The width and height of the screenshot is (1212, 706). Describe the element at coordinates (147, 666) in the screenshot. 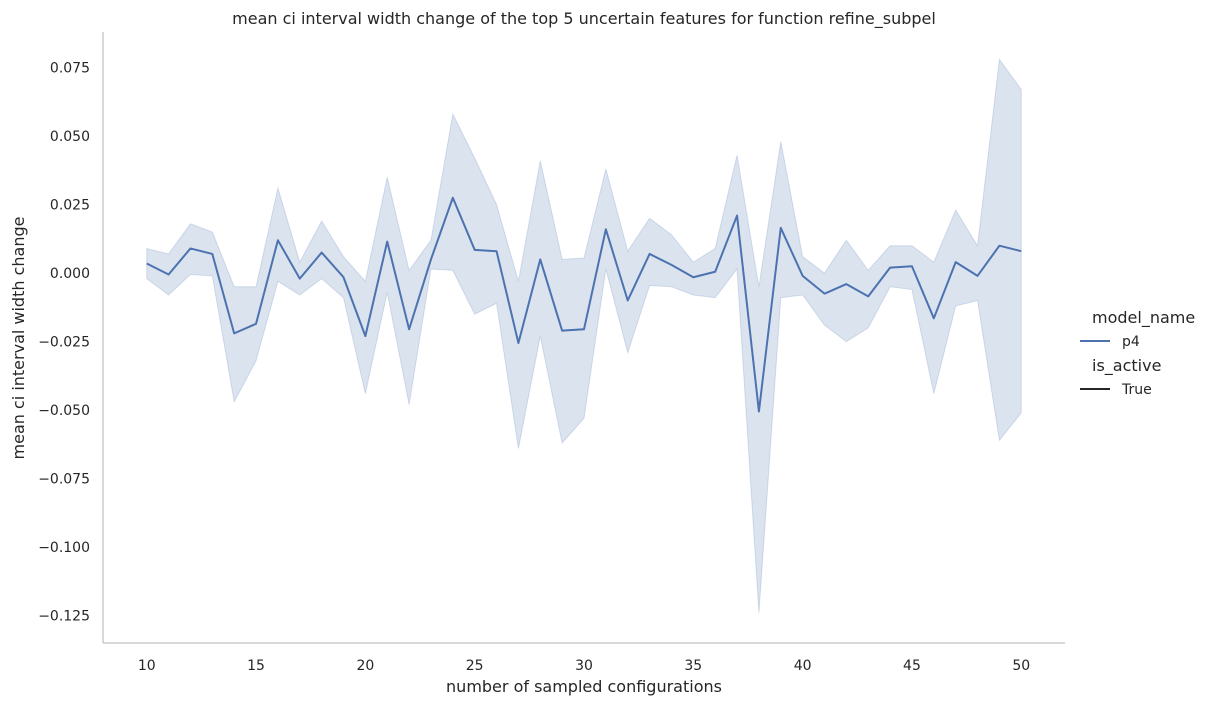

I see `x-tick-label: 10` at that location.